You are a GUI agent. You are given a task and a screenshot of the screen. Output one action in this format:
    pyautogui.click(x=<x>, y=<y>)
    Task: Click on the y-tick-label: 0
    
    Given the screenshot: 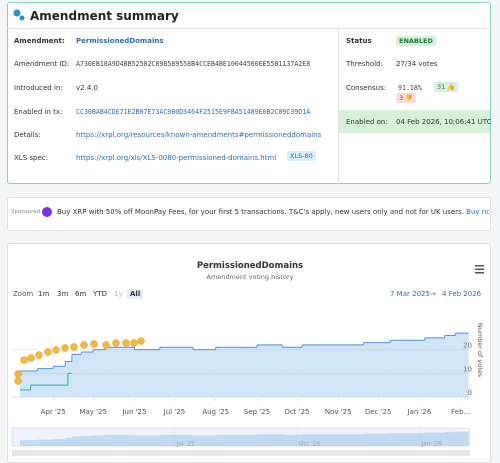 What is the action you would take?
    pyautogui.click(x=470, y=393)
    